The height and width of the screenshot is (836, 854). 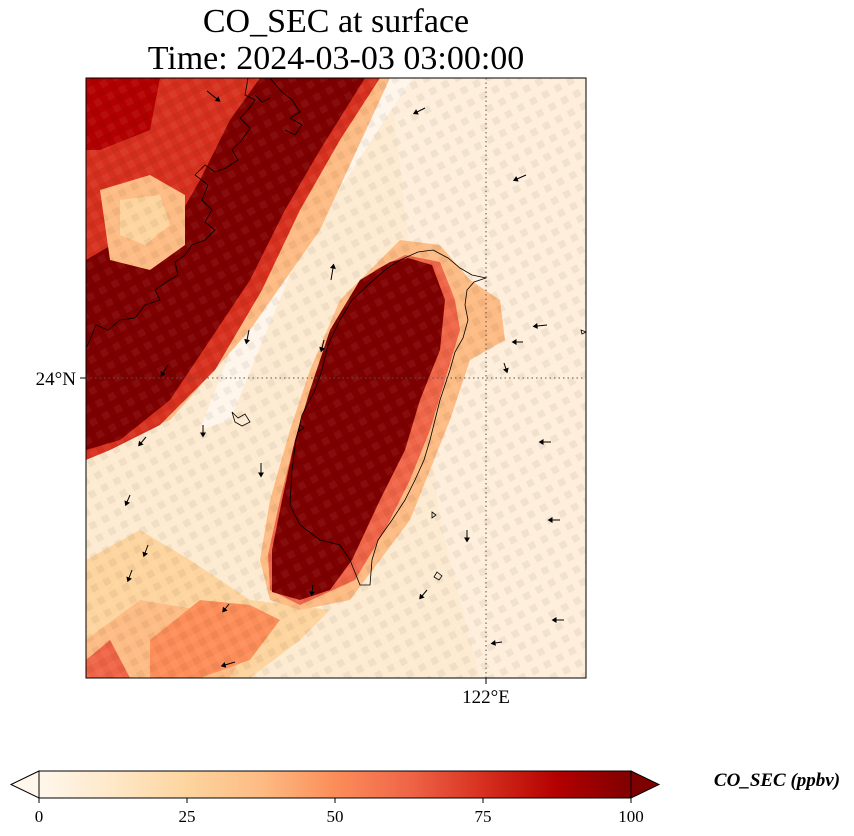 I want to click on colorbar-title: CO_SEC (ppbv), so click(x=777, y=780).